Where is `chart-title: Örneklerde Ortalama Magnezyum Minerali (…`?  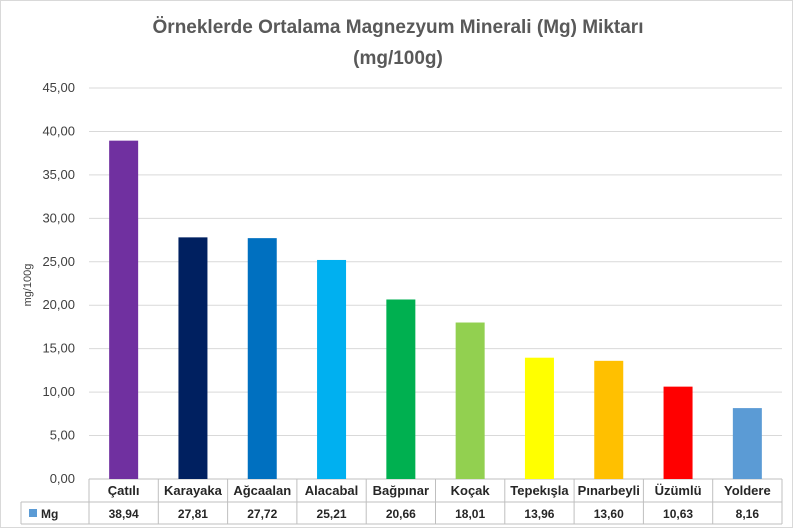 chart-title: Örneklerde Ortalama Magnezyum Minerali (… is located at coordinates (398, 27).